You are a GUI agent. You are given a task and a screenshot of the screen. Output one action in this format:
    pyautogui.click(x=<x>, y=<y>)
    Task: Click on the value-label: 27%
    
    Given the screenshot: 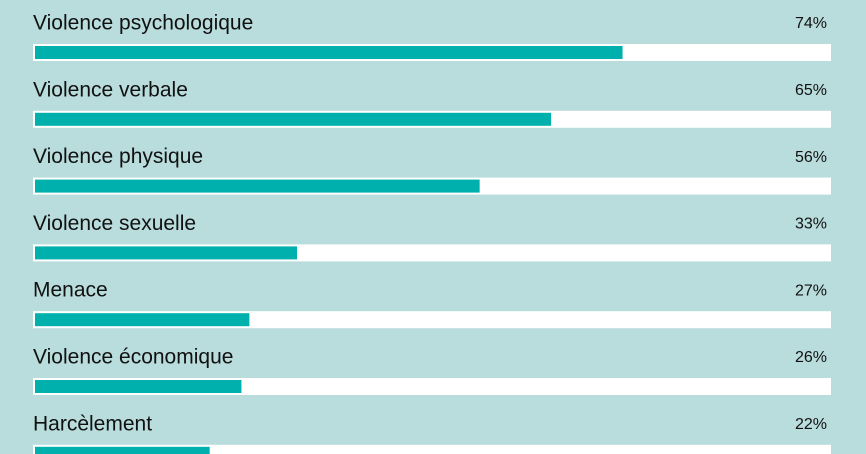 What is the action you would take?
    pyautogui.click(x=811, y=290)
    